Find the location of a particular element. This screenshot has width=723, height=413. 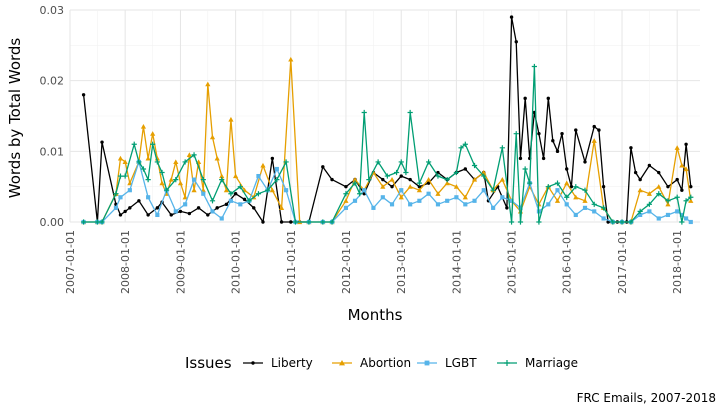

x-tick-label: 2015-01-01 is located at coordinates (512, 262).